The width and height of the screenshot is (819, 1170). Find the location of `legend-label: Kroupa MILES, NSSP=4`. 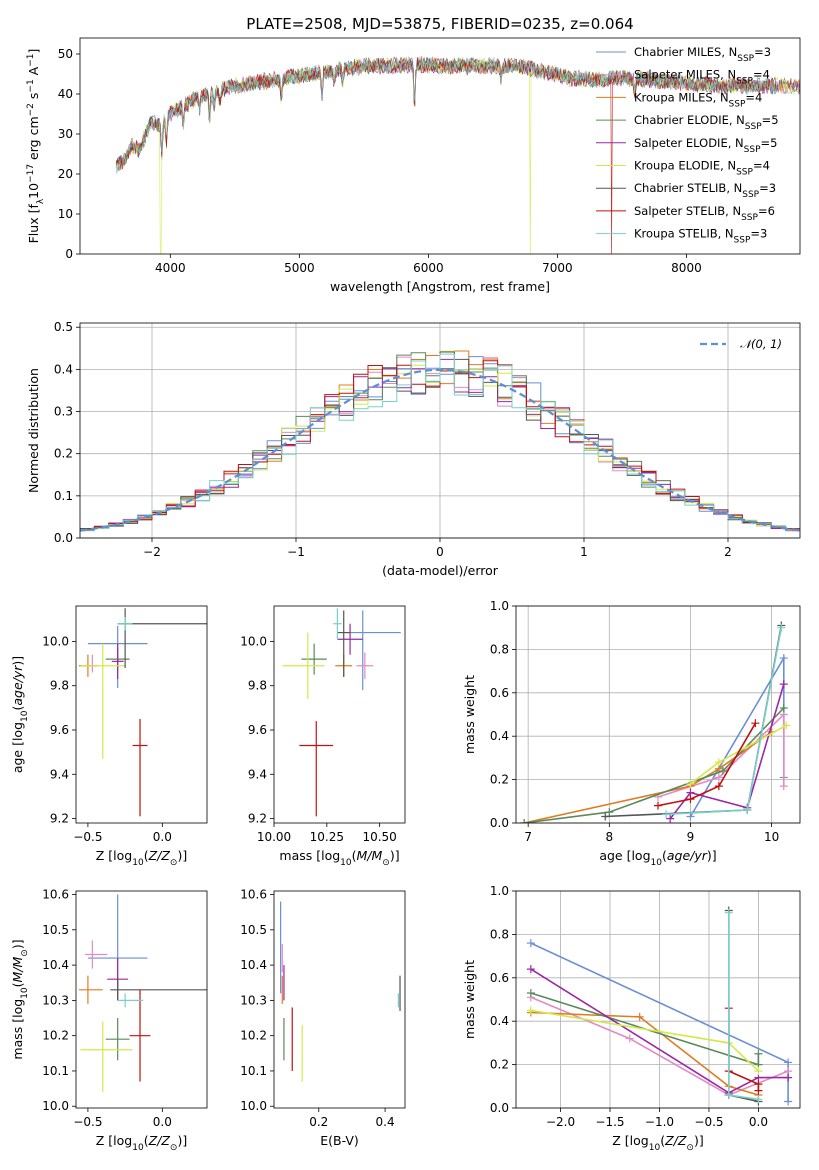

legend-label: Kroupa MILES, NSSP=4 is located at coordinates (698, 99).